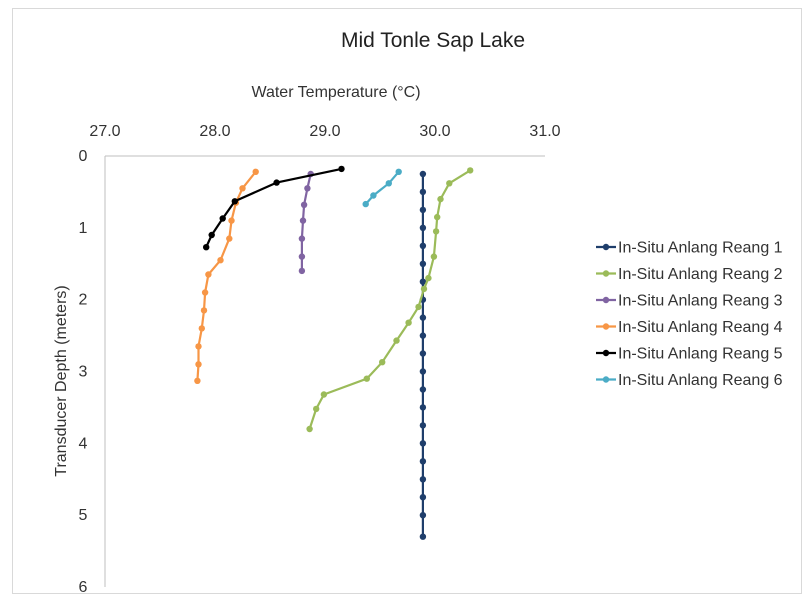  I want to click on x-tick-label: 27.0, so click(104, 131).